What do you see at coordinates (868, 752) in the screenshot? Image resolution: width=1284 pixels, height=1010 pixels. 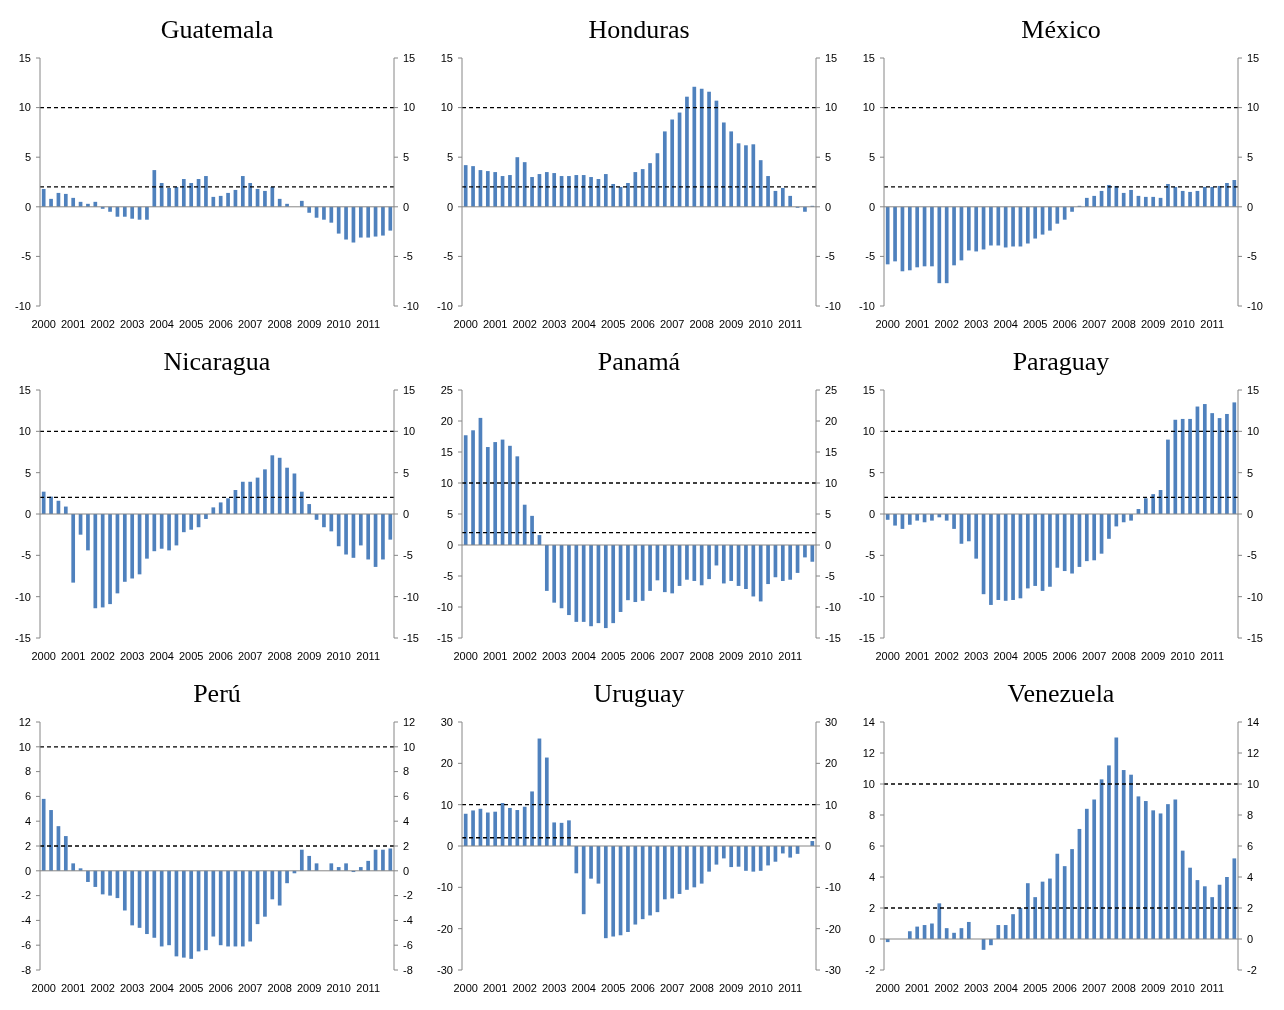 I see `y-tick-label: 12` at bounding box center [868, 752].